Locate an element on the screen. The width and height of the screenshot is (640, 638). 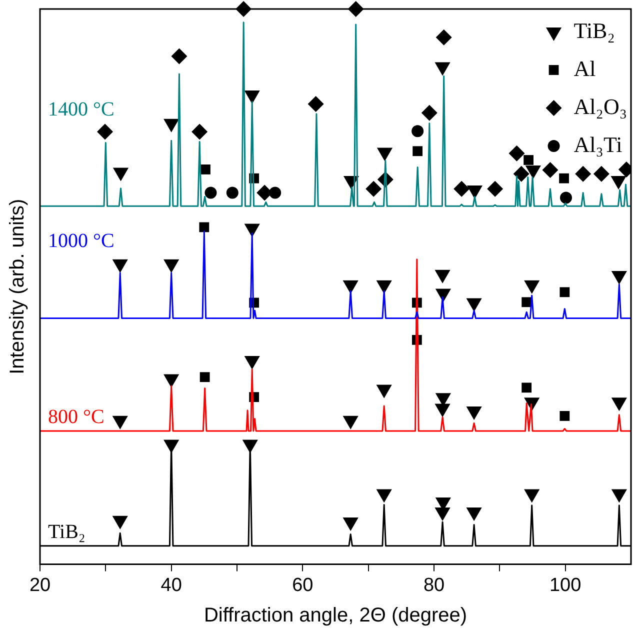
x-tick-label: 60 is located at coordinates (303, 585).